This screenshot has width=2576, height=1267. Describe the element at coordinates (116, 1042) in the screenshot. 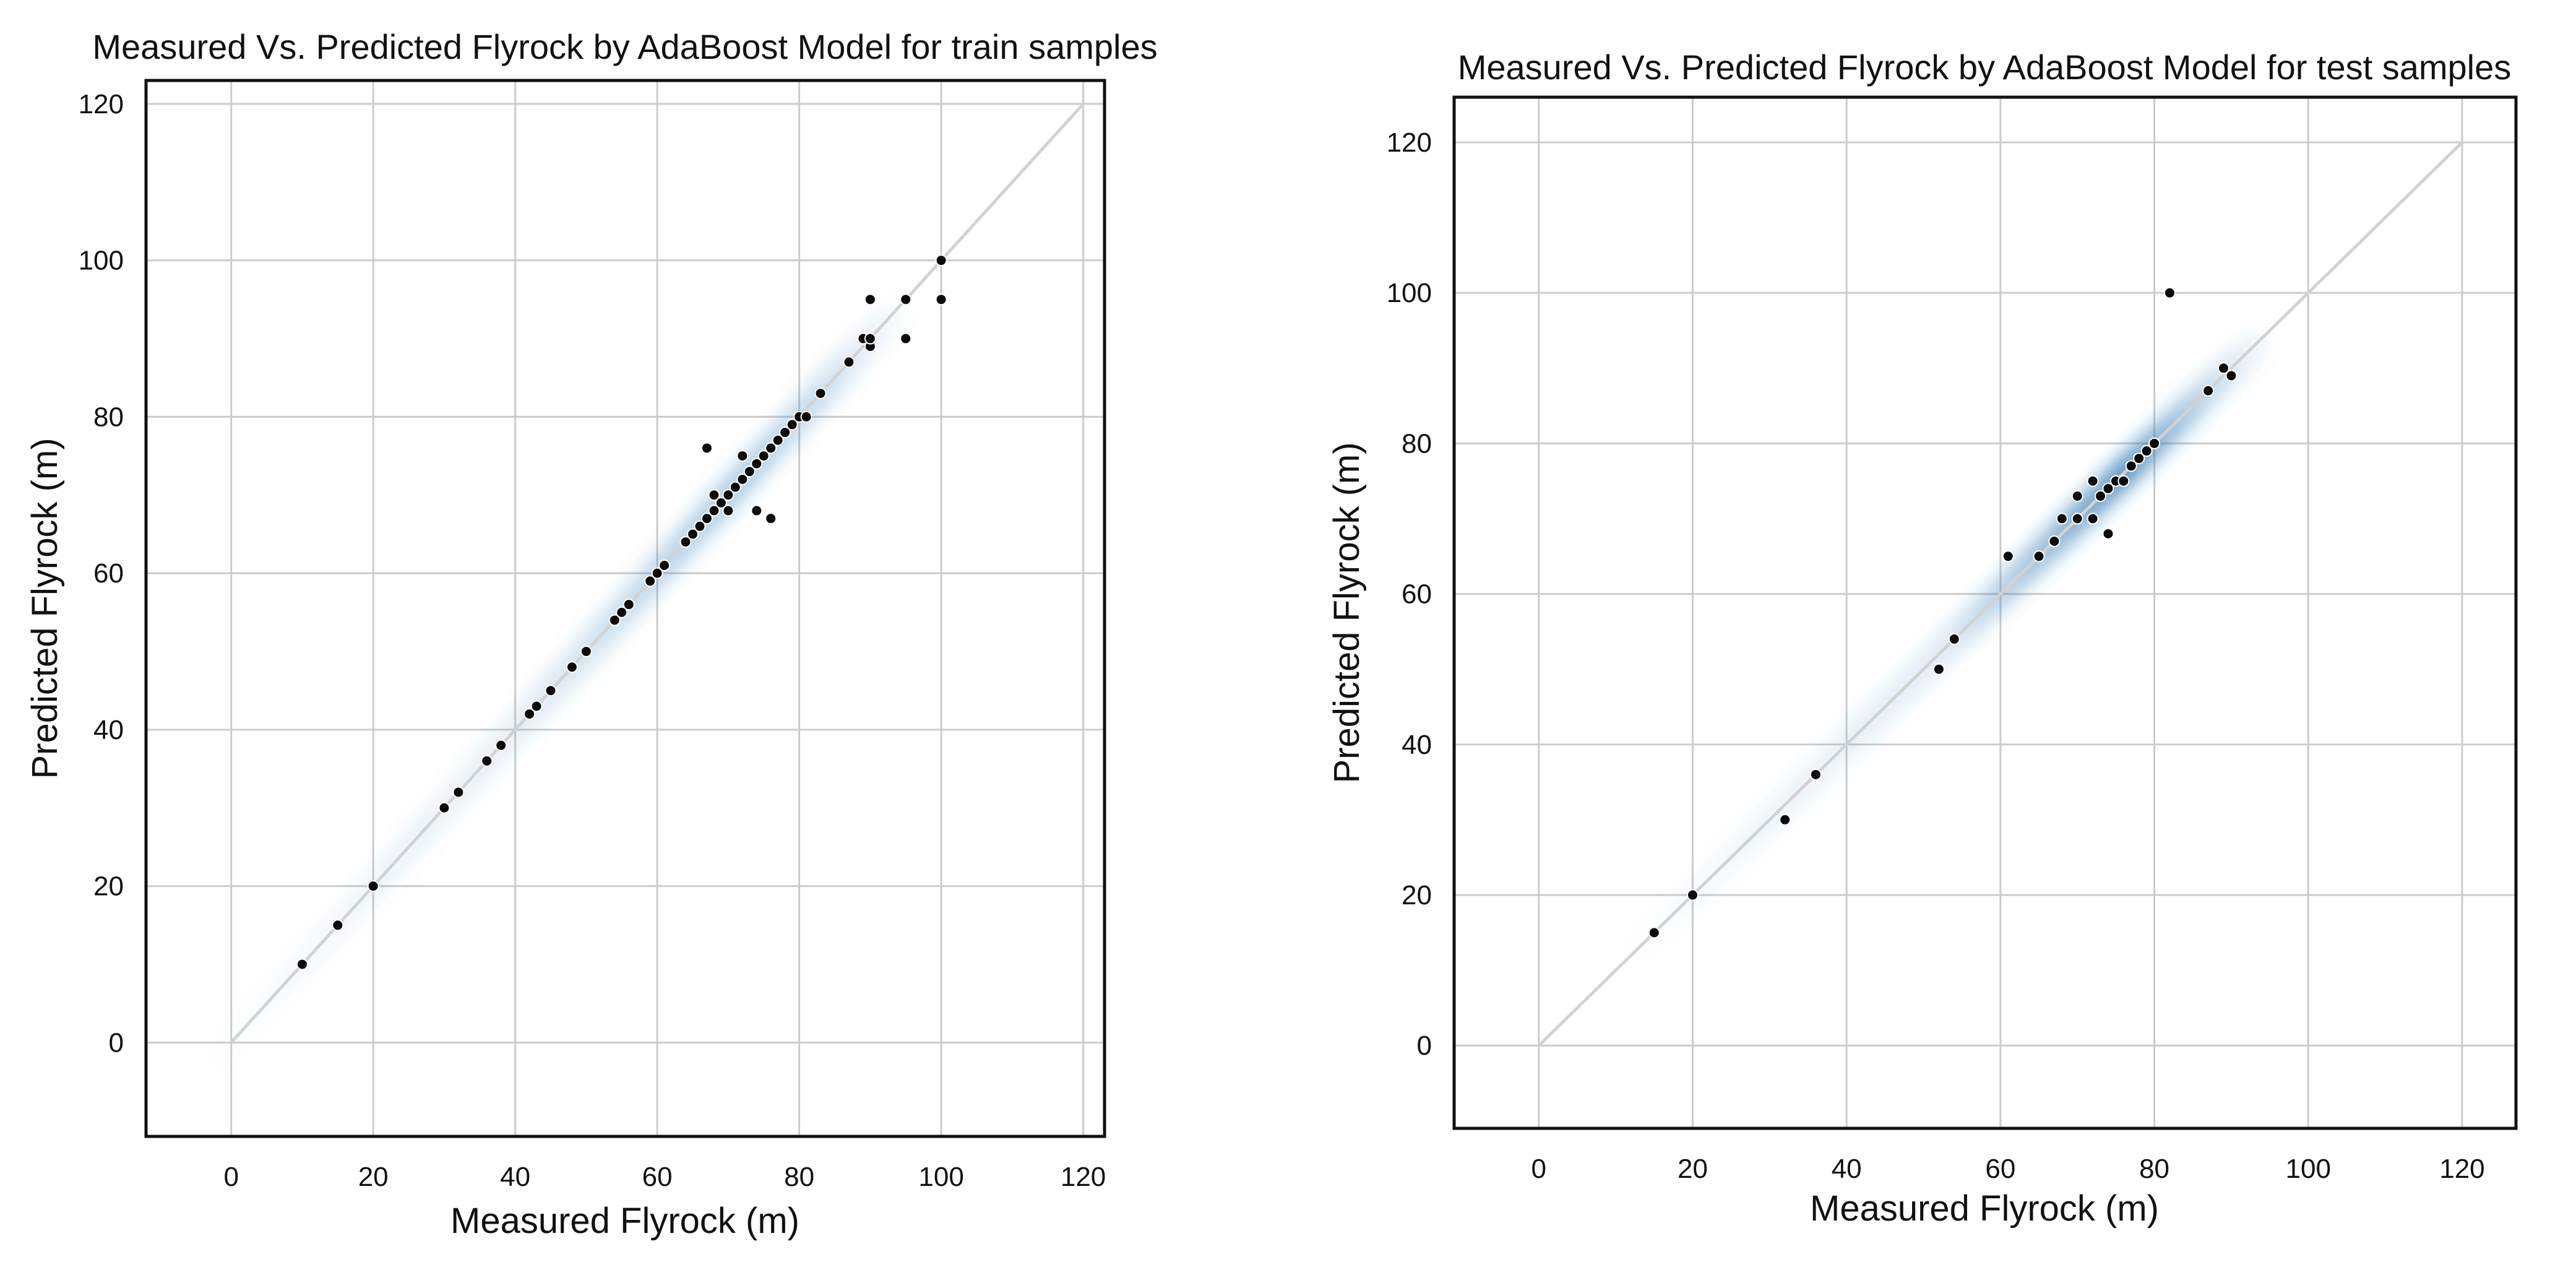

I see `train-y-tick-label: 0` at that location.